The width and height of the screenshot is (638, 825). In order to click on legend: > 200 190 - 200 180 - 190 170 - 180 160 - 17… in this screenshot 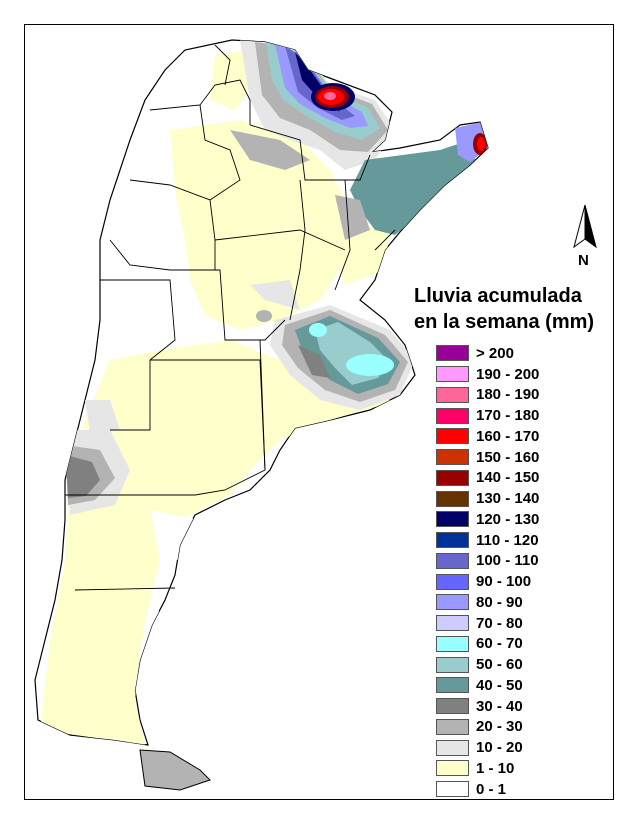, I will do `click(521, 571)`.